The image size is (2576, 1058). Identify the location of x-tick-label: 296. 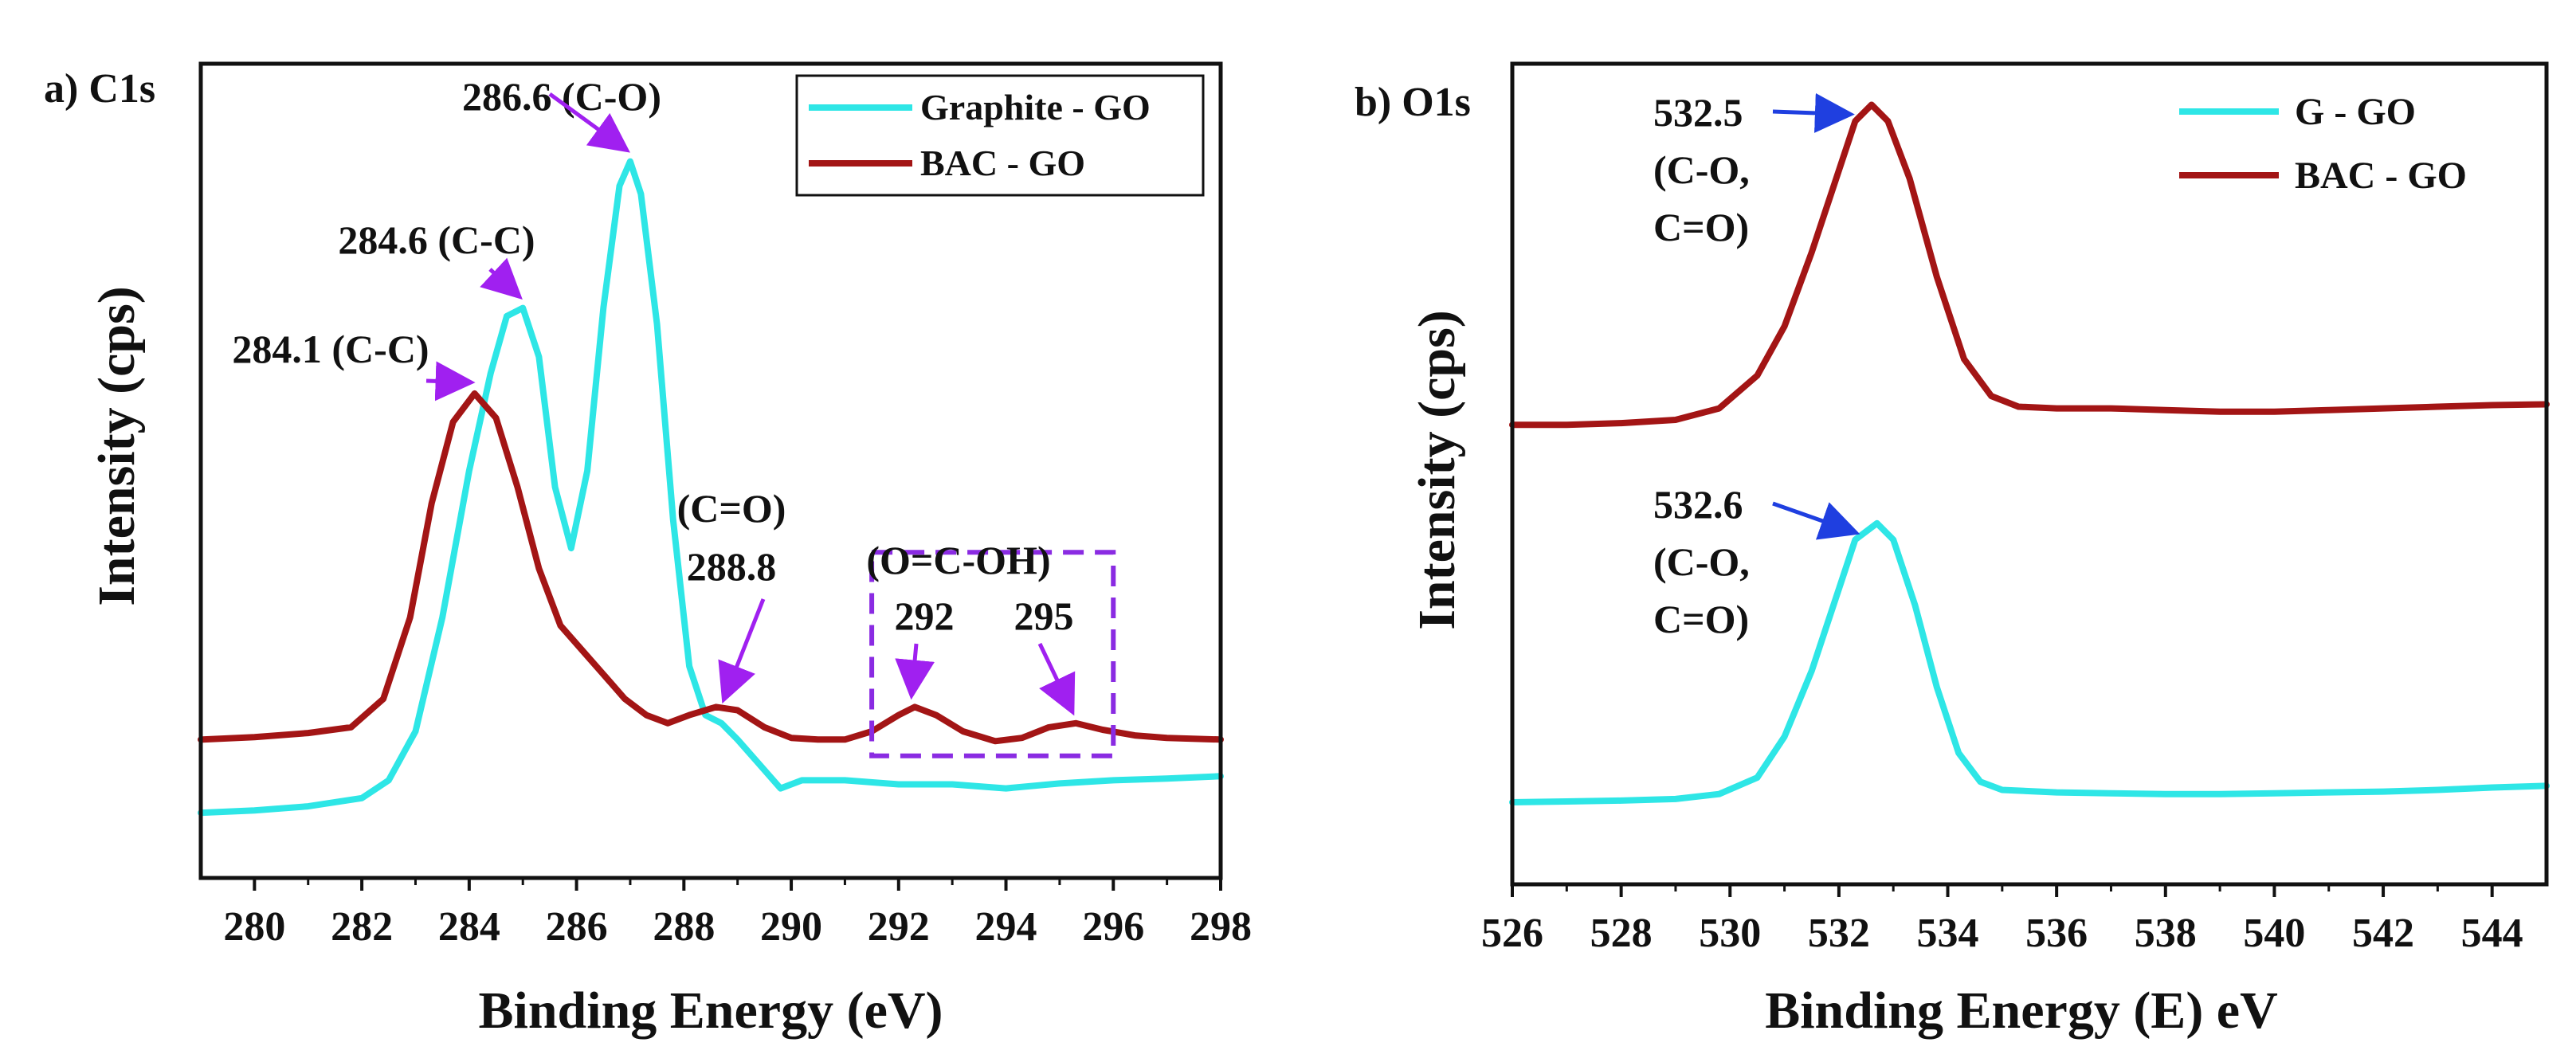
(1113, 927).